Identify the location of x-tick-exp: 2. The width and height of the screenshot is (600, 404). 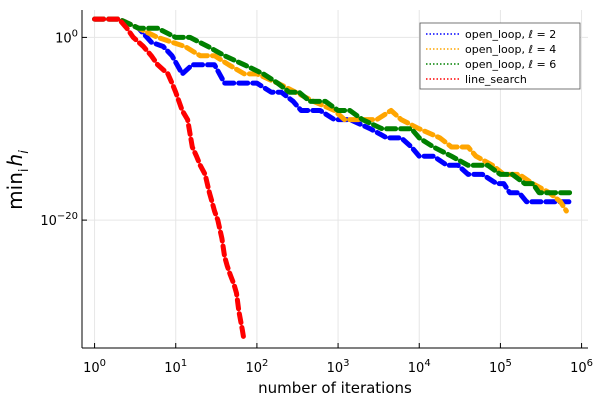
(265, 363).